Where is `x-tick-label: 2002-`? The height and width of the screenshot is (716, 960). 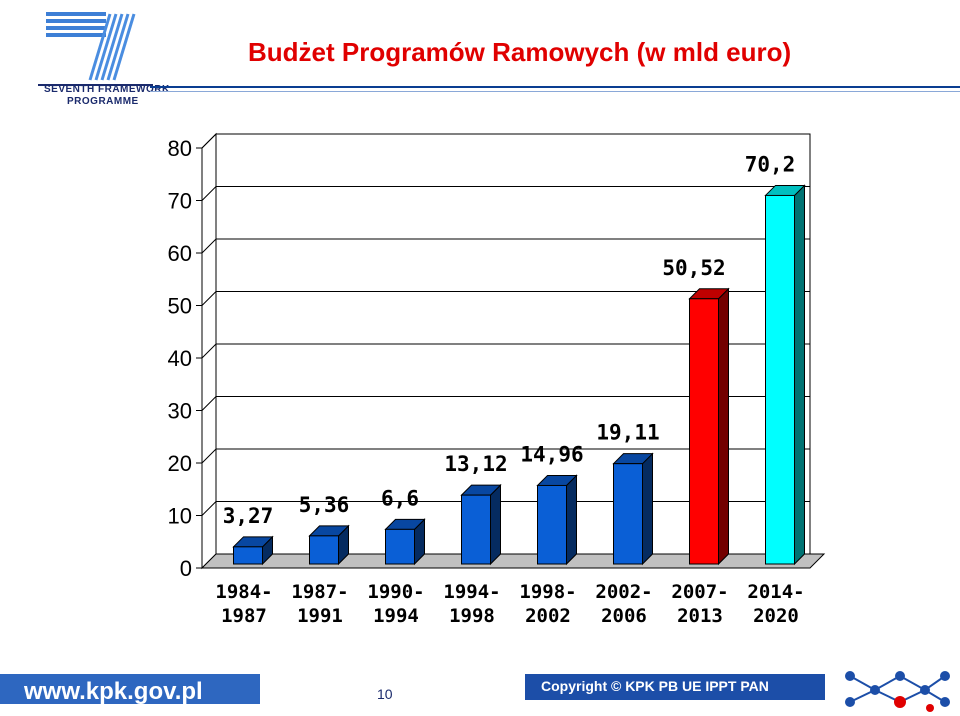 x-tick-label: 2002- is located at coordinates (623, 592).